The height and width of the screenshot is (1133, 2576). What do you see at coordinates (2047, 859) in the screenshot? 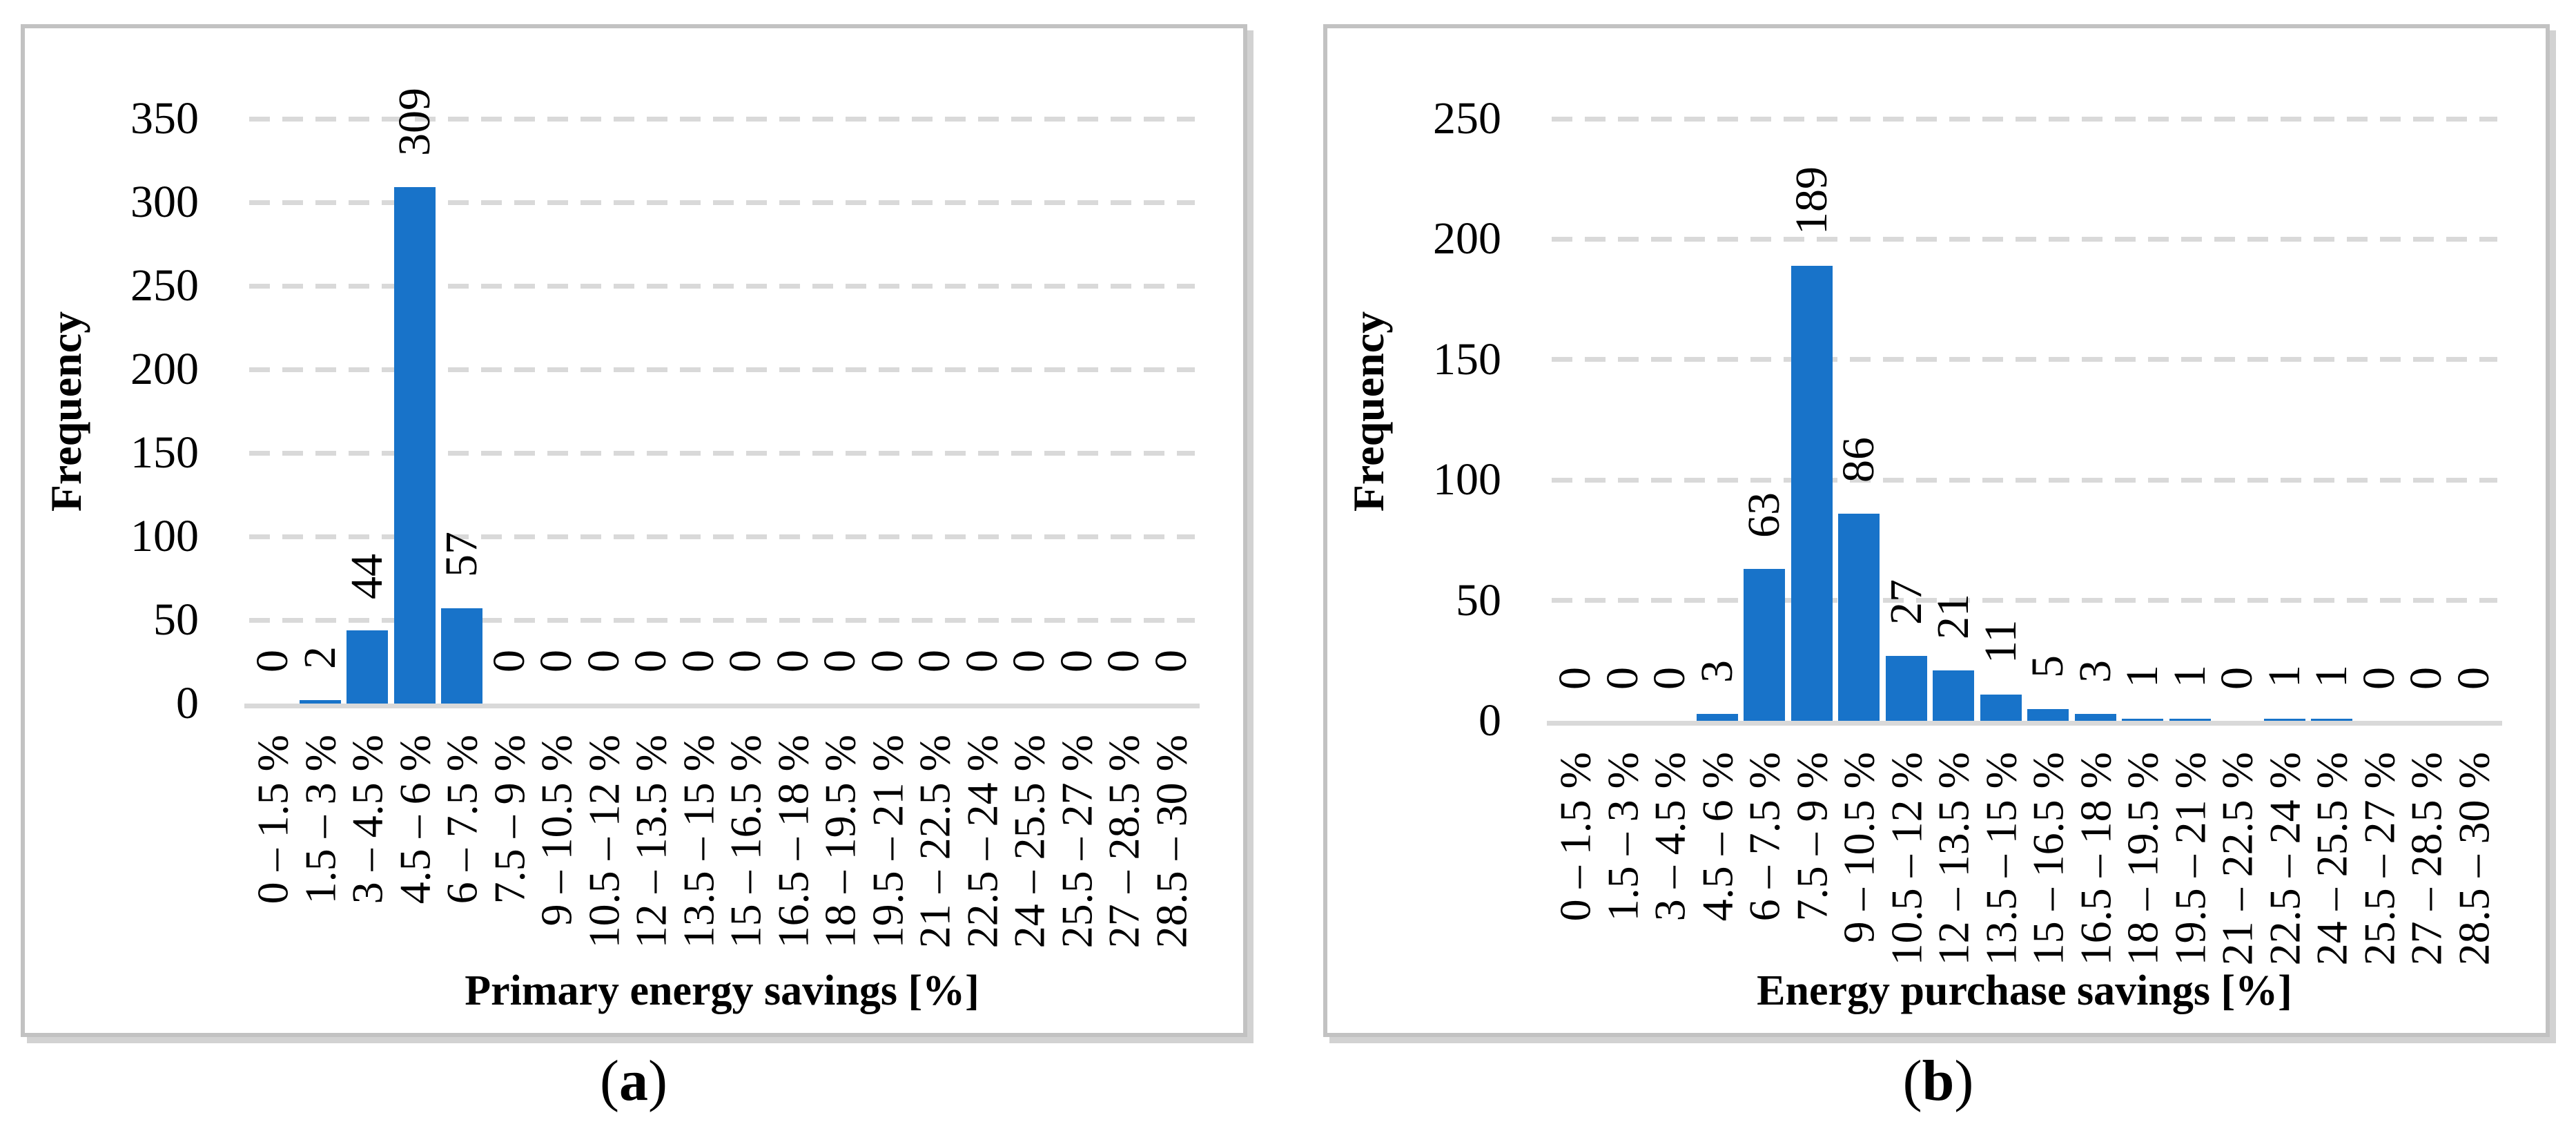
I see `x-tick-label: 15 – 16.5 %` at bounding box center [2047, 859].